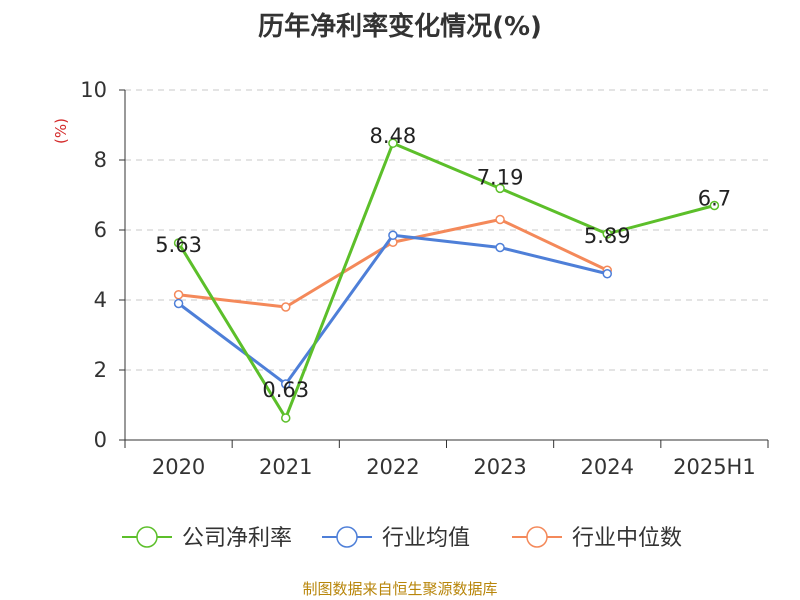  What do you see at coordinates (100, 300) in the screenshot?
I see `y-tick-label: 4` at bounding box center [100, 300].